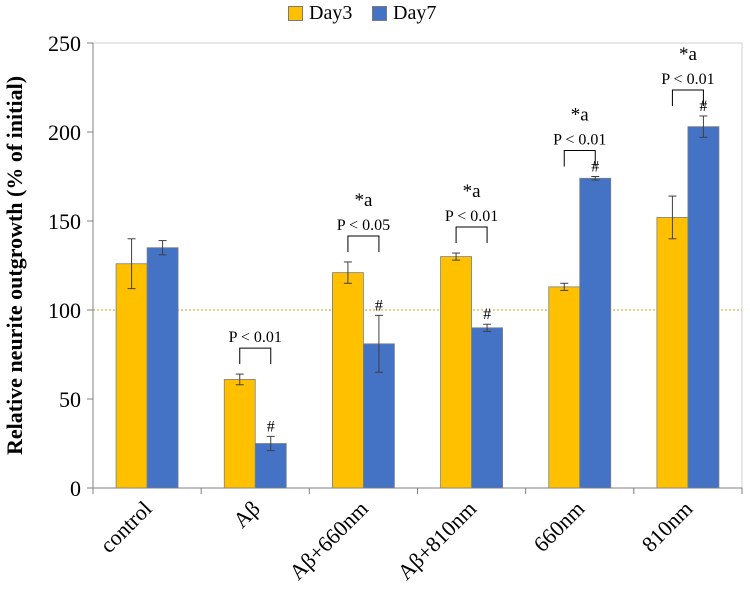 Image resolution: width=750 pixels, height=603 pixels. I want to click on p-value-label: P < 0.05, so click(363, 225).